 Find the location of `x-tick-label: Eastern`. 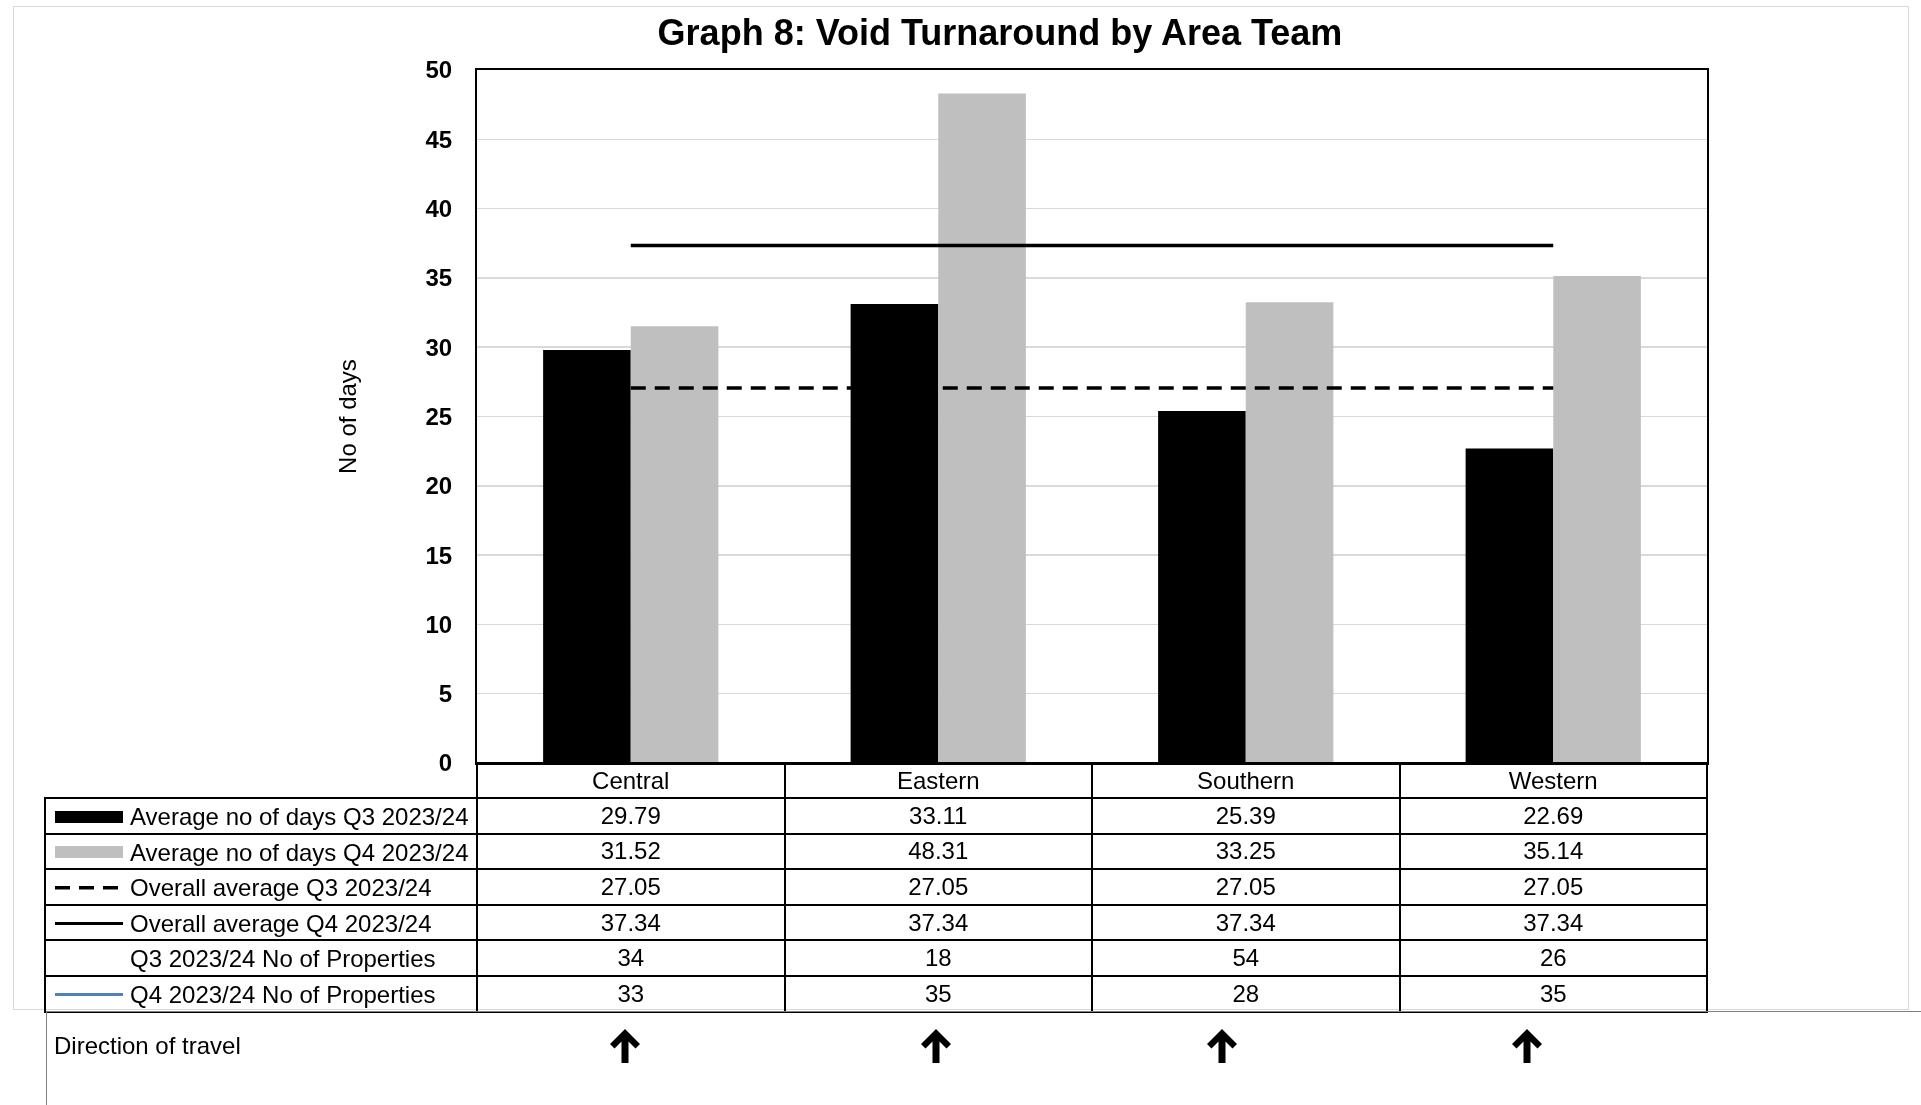

x-tick-label: Eastern is located at coordinates (938, 780).